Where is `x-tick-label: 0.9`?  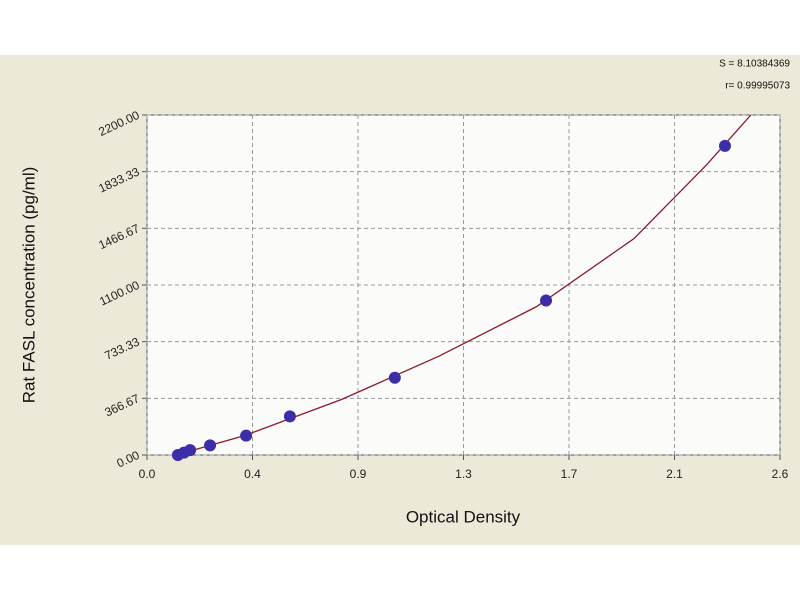
x-tick-label: 0.9 is located at coordinates (358, 474).